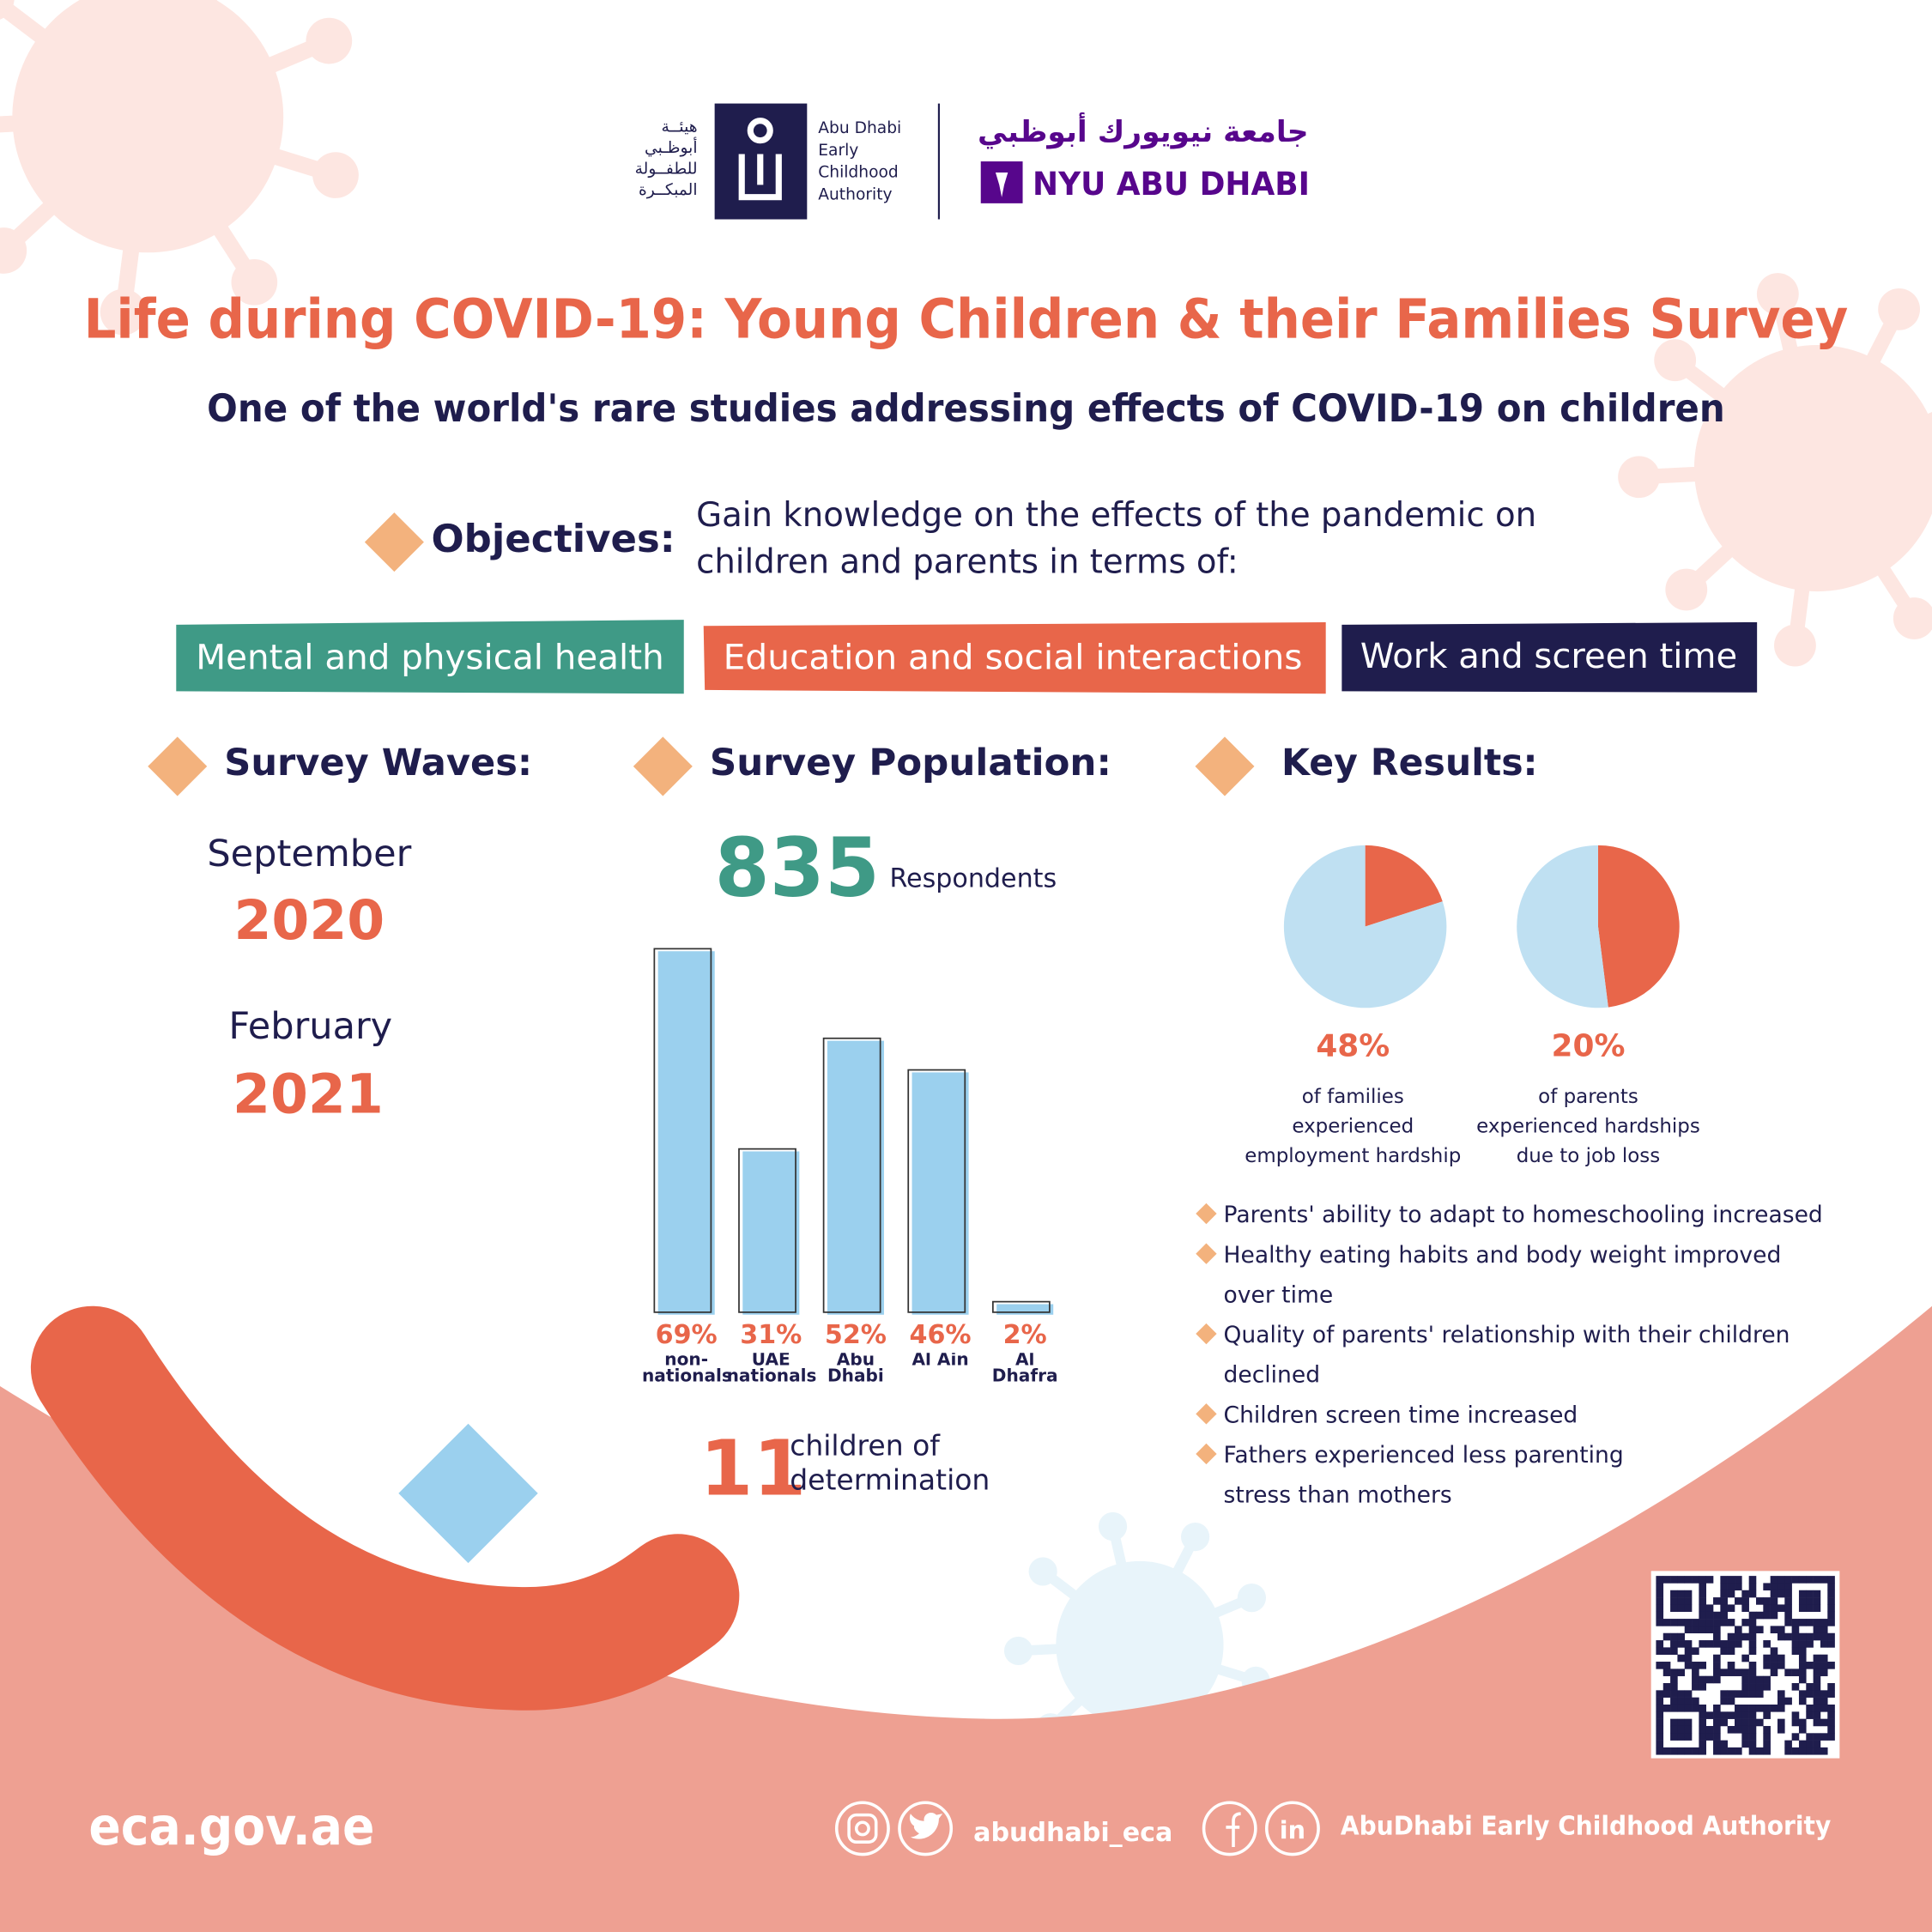  What do you see at coordinates (936, 1191) in the screenshot?
I see `bar-outline` at bounding box center [936, 1191].